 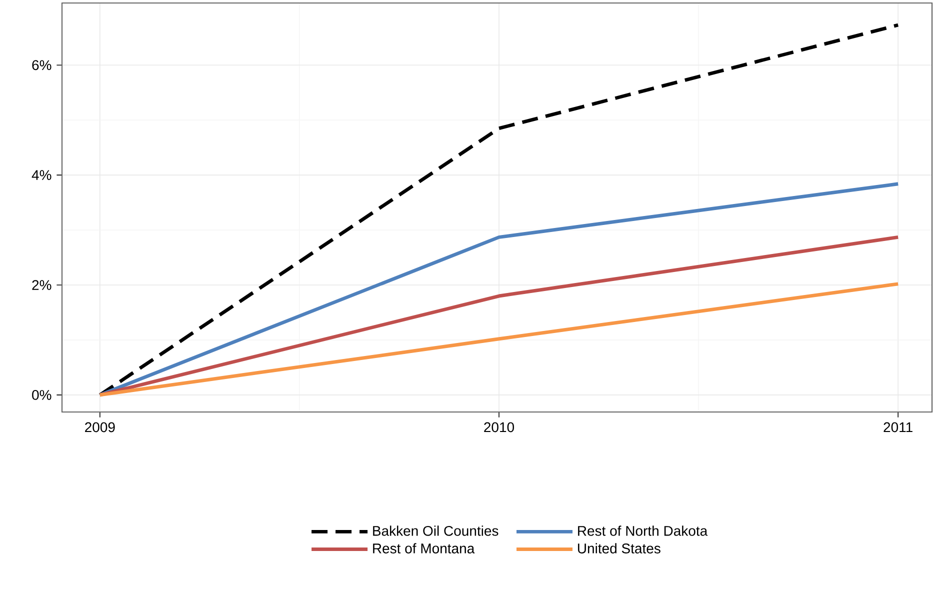 I want to click on legend-label: Rest of North Dakota, so click(x=643, y=531).